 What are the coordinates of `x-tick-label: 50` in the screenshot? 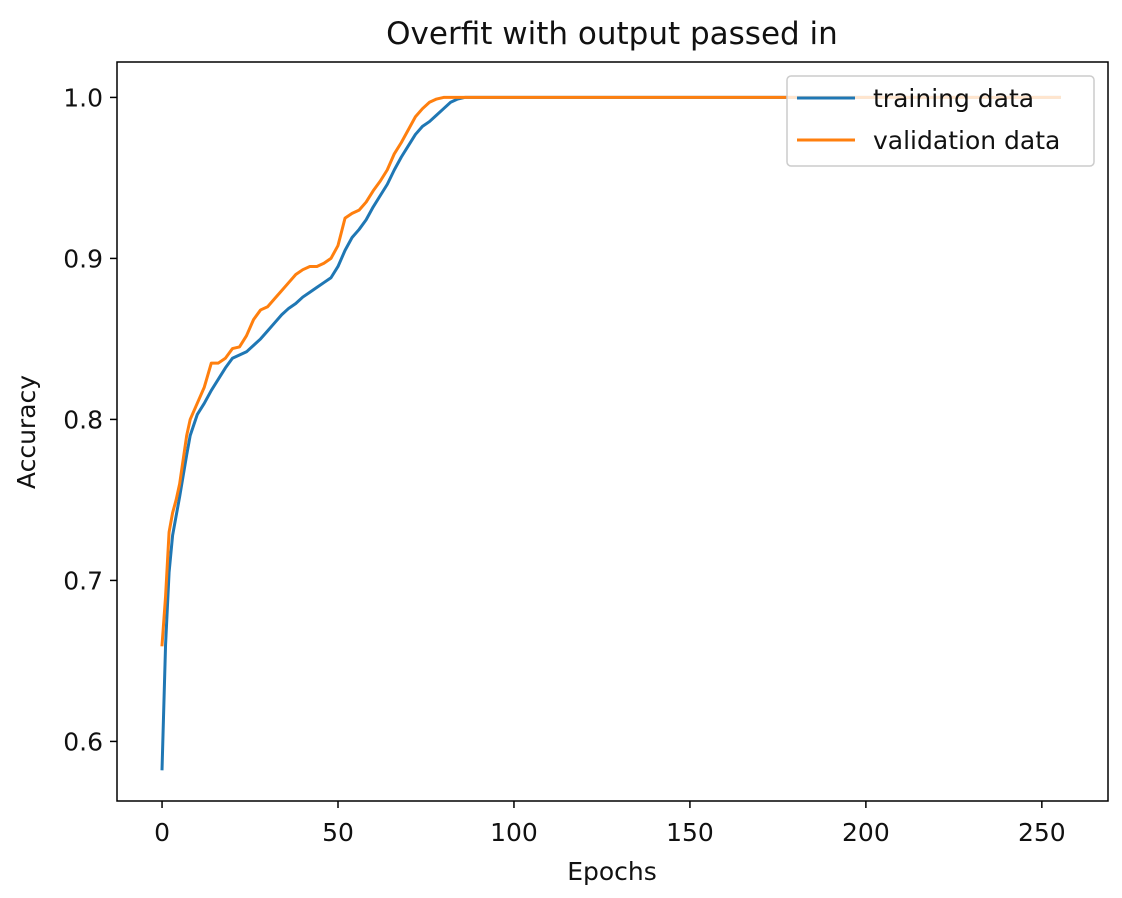 It's located at (338, 832).